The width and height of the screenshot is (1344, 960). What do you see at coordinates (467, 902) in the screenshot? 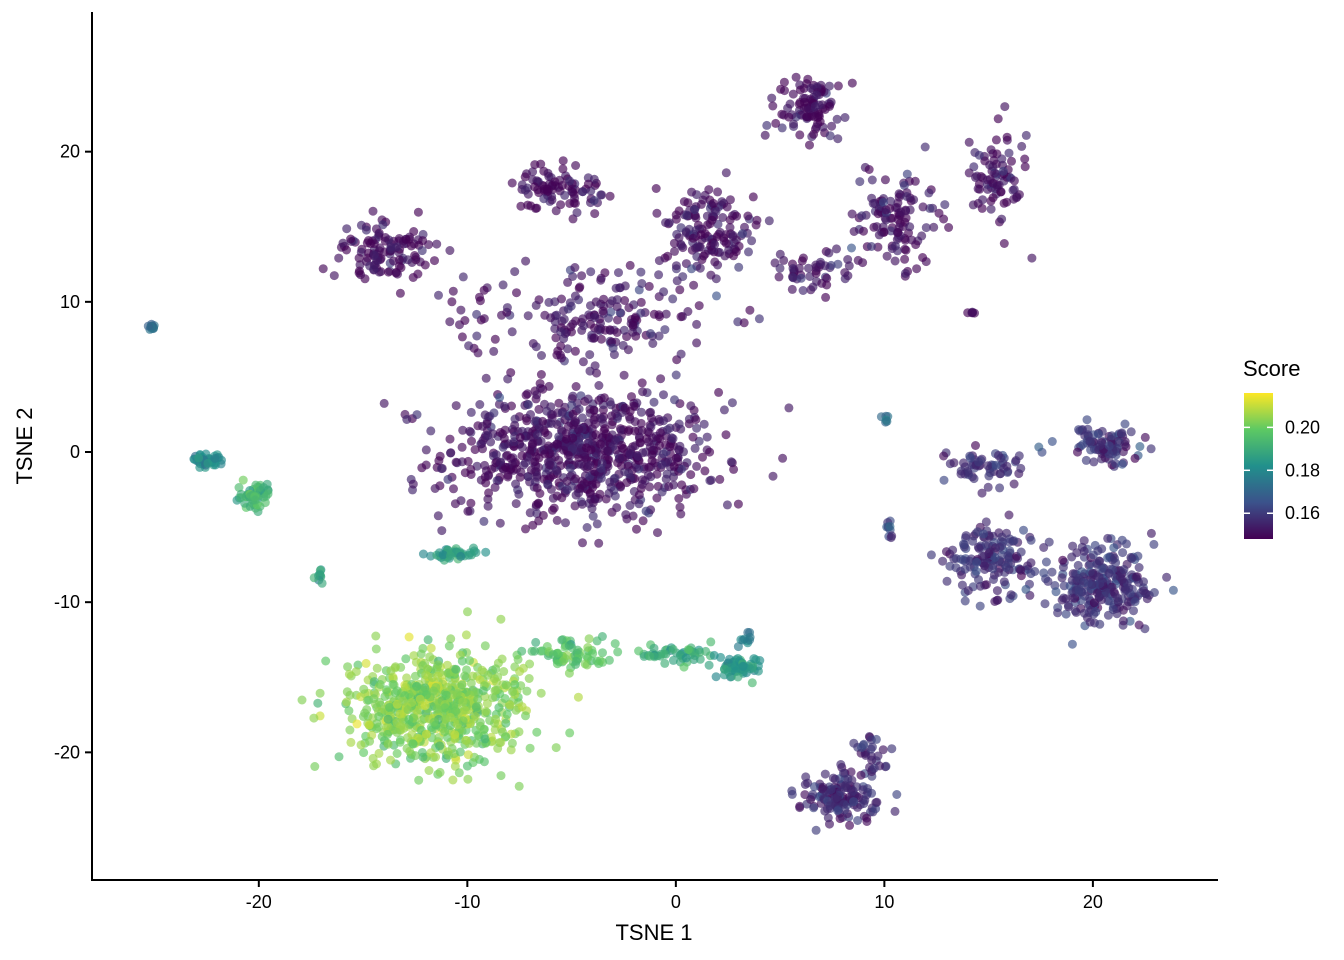
I see `x-tick-label: -10` at bounding box center [467, 902].